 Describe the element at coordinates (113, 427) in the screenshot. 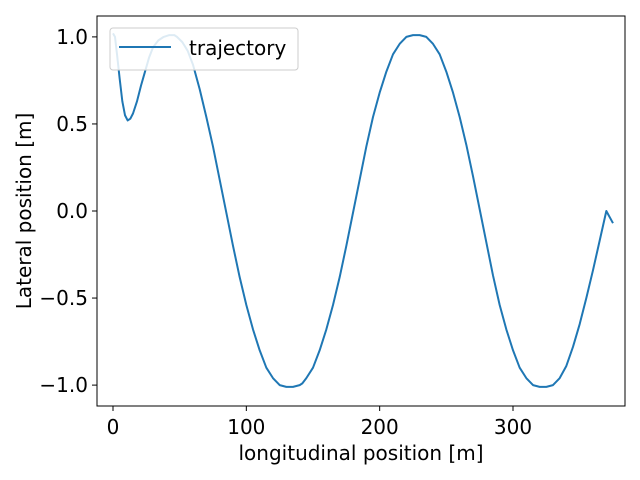

I see `x-tick-label: 0` at that location.